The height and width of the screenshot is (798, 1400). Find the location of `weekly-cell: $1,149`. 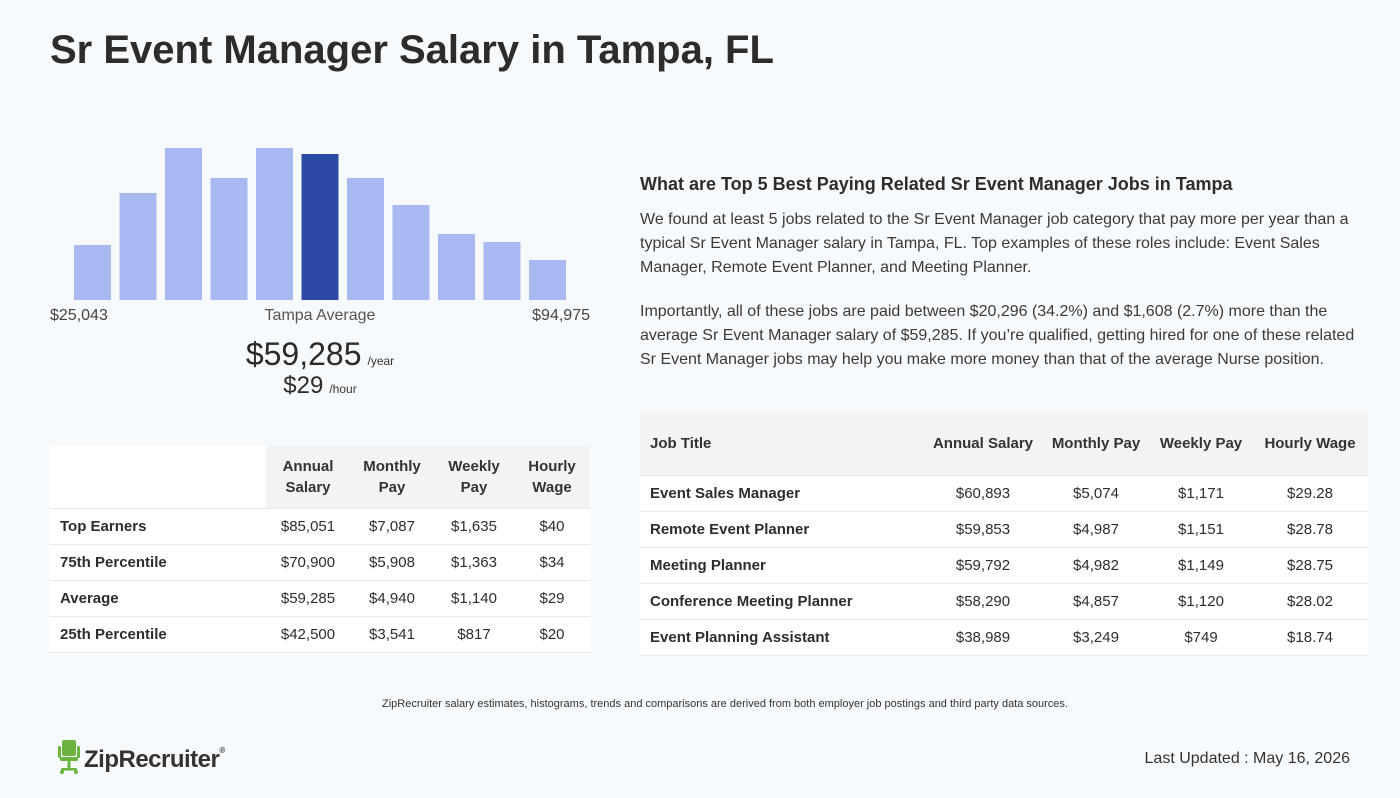

weekly-cell: $1,149 is located at coordinates (1201, 565).